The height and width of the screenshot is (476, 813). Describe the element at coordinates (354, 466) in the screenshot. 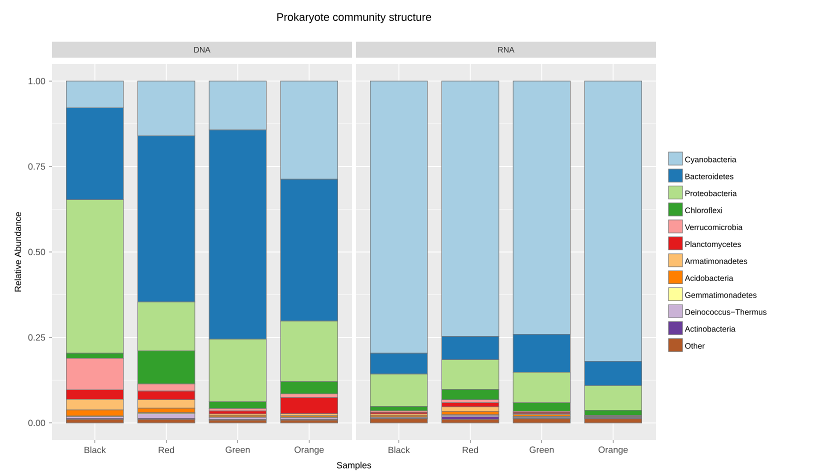

I see `x-axis-title: Samples` at that location.